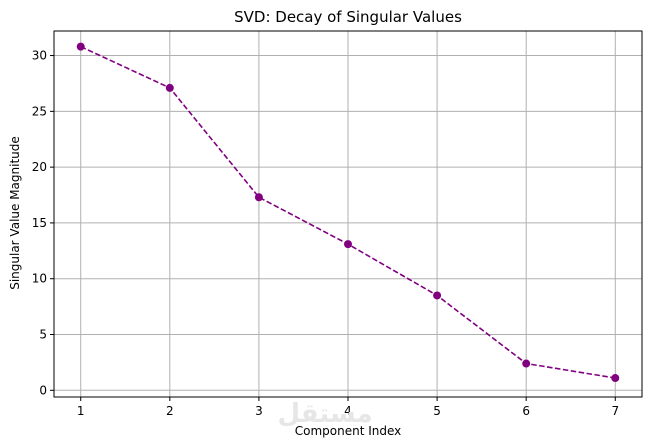  I want to click on y-tick-label: 0, so click(43, 390).